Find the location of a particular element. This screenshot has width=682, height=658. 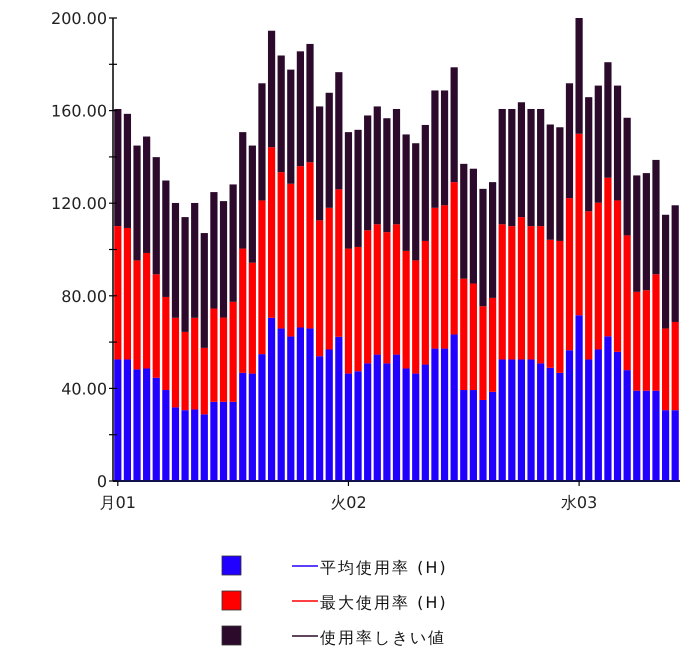

legend-label: 使用率しきい値 is located at coordinates (383, 637).